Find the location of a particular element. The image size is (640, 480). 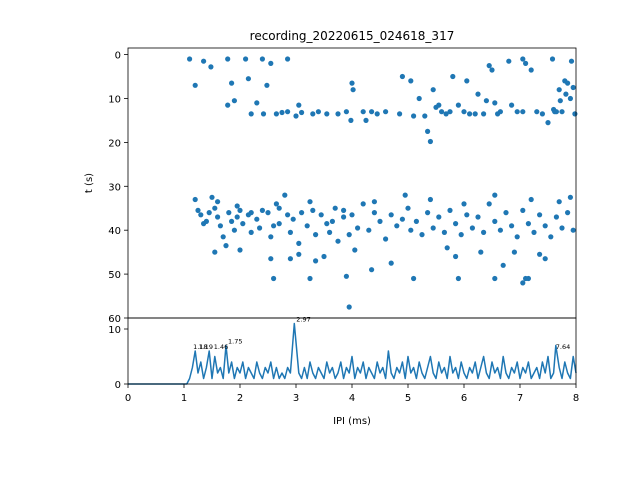

histogram-x-tick-label: 2 is located at coordinates (240, 398).